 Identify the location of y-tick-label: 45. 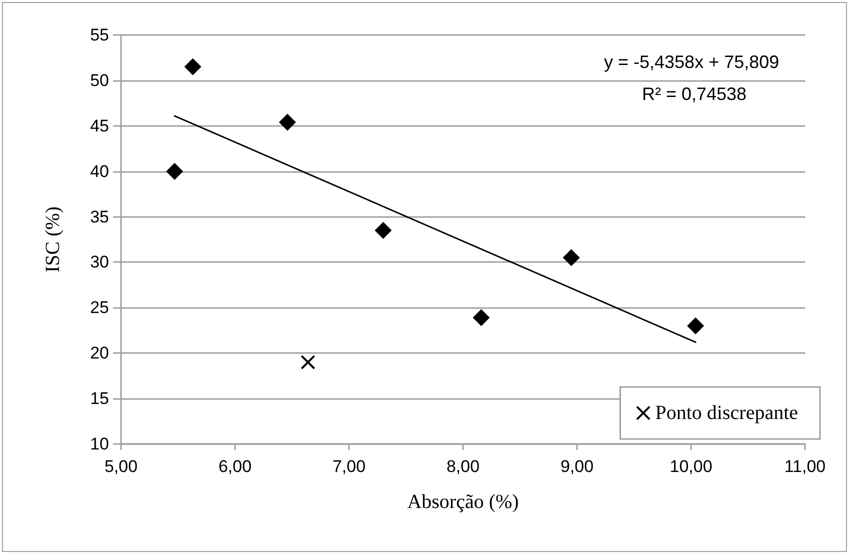
(99, 126).